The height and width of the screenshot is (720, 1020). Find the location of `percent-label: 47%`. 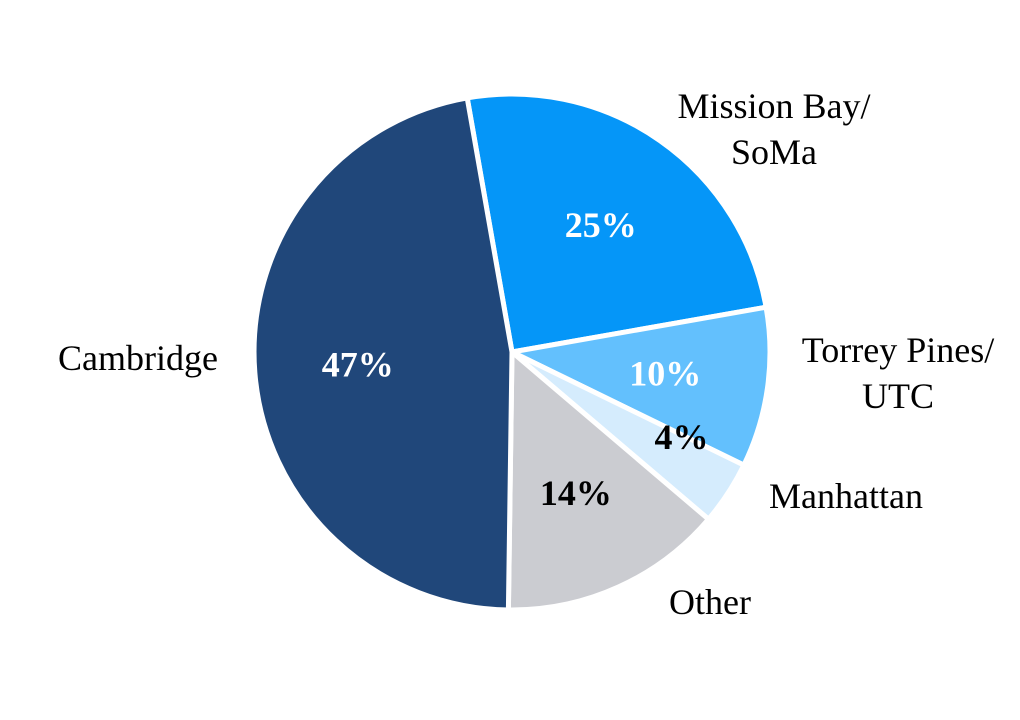

percent-label: 47% is located at coordinates (358, 364).